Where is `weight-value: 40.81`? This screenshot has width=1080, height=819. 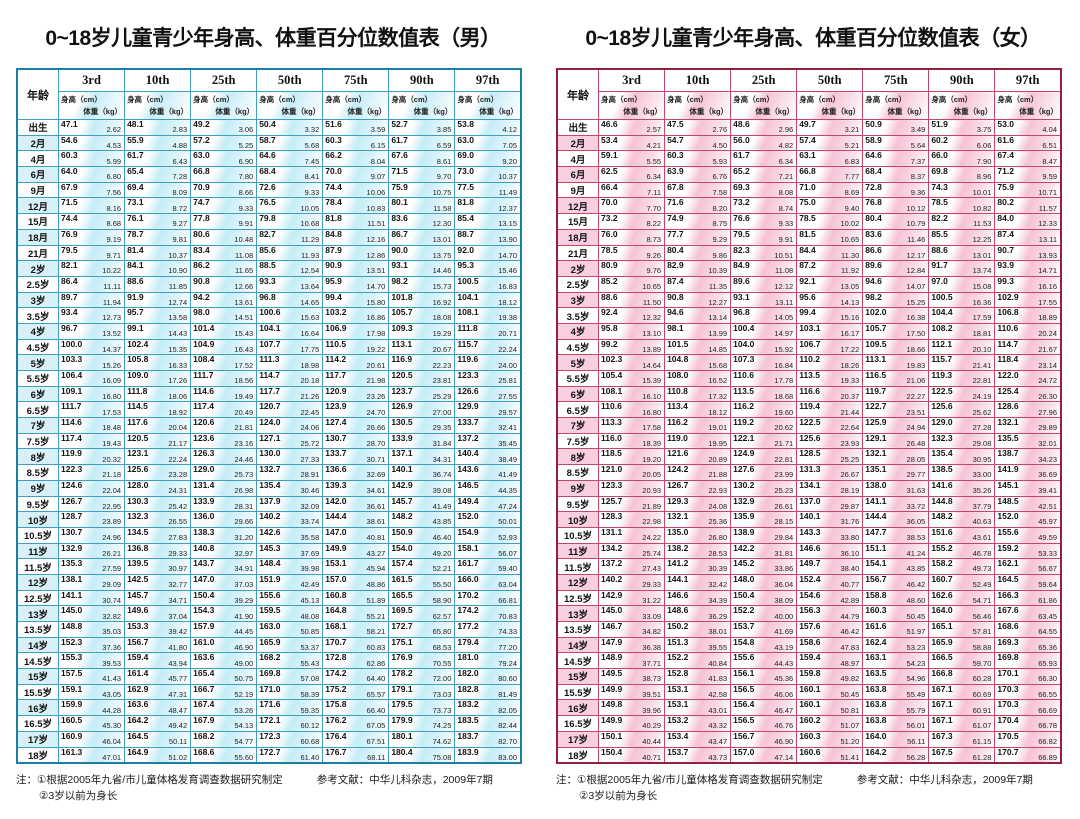 weight-value: 40.81 is located at coordinates (376, 538).